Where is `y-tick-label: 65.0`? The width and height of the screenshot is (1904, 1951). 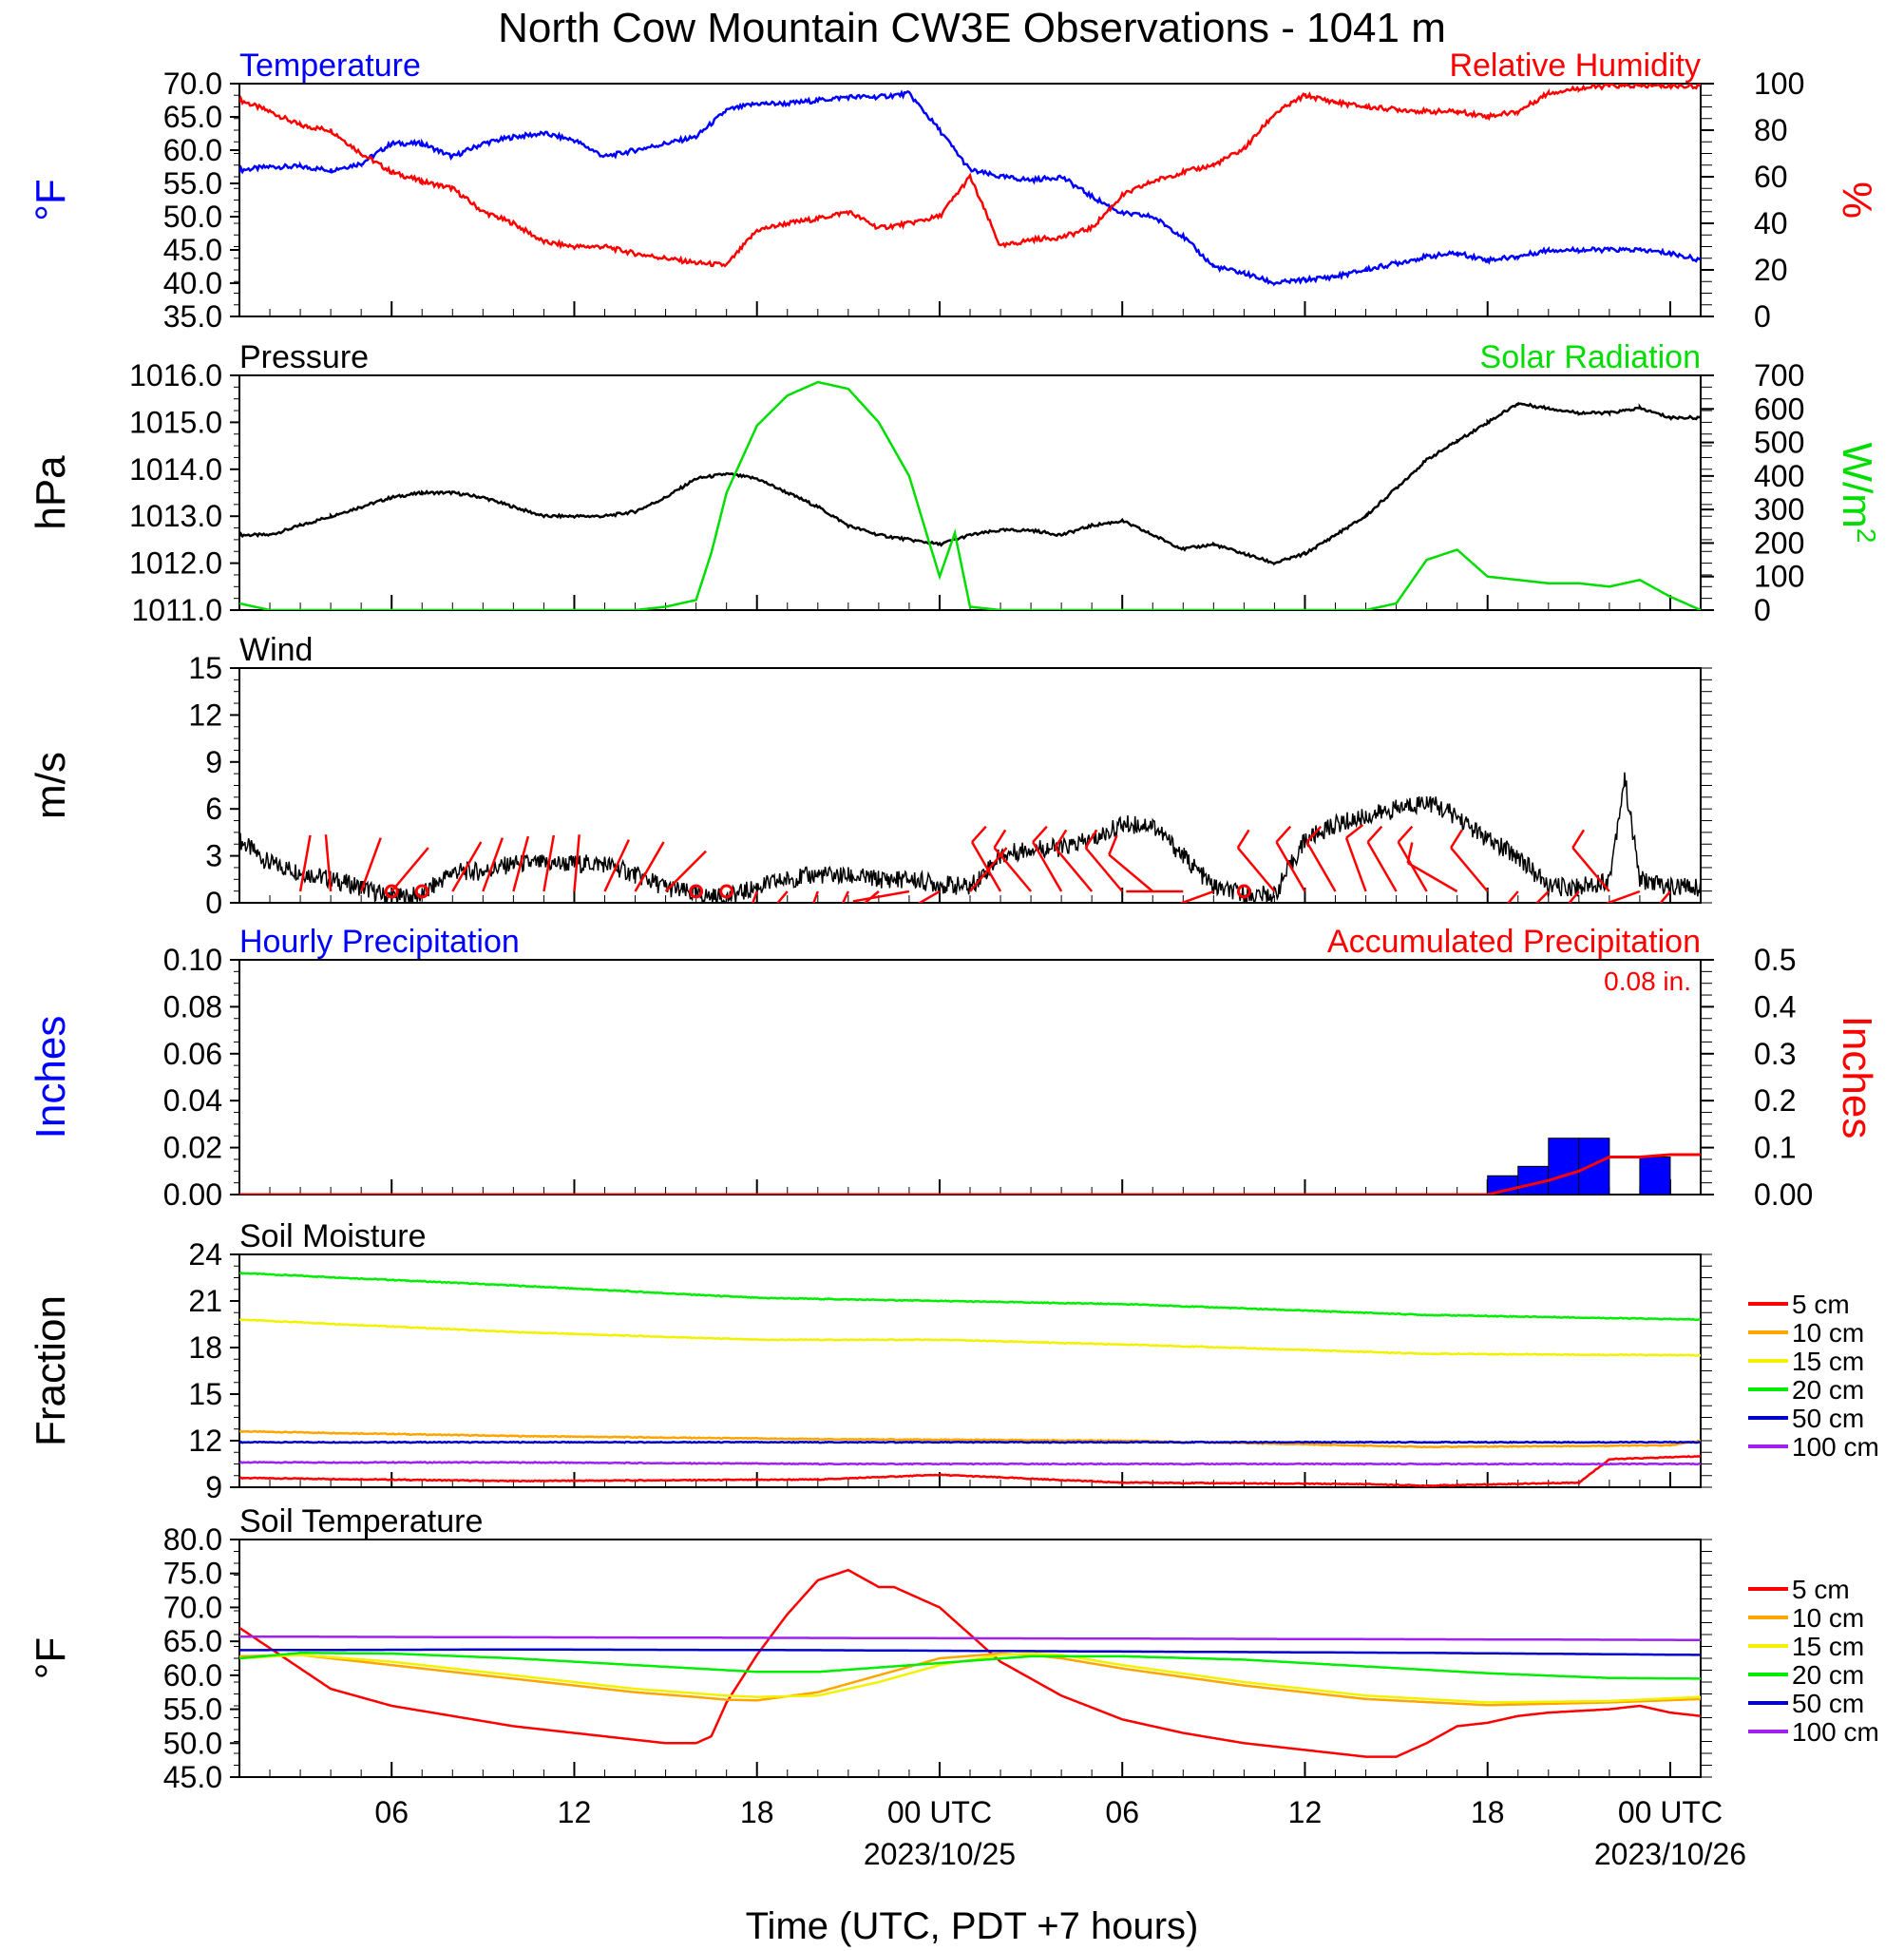 y-tick-label: 65.0 is located at coordinates (193, 1641).